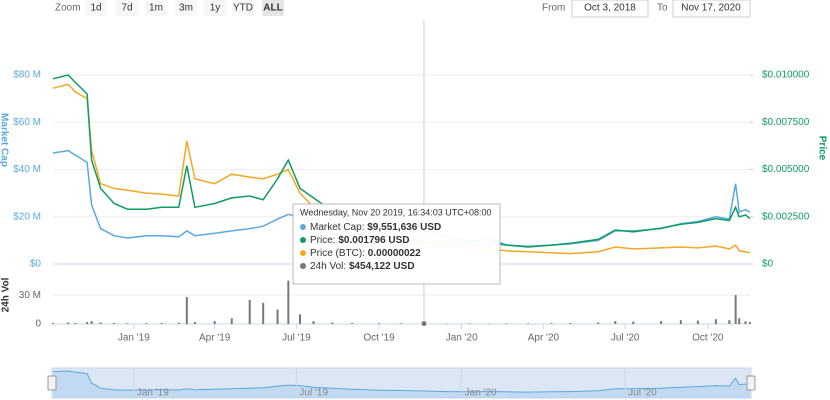 The width and height of the screenshot is (830, 400). Describe the element at coordinates (625, 338) in the screenshot. I see `x-tick-label: Jul '20` at that location.